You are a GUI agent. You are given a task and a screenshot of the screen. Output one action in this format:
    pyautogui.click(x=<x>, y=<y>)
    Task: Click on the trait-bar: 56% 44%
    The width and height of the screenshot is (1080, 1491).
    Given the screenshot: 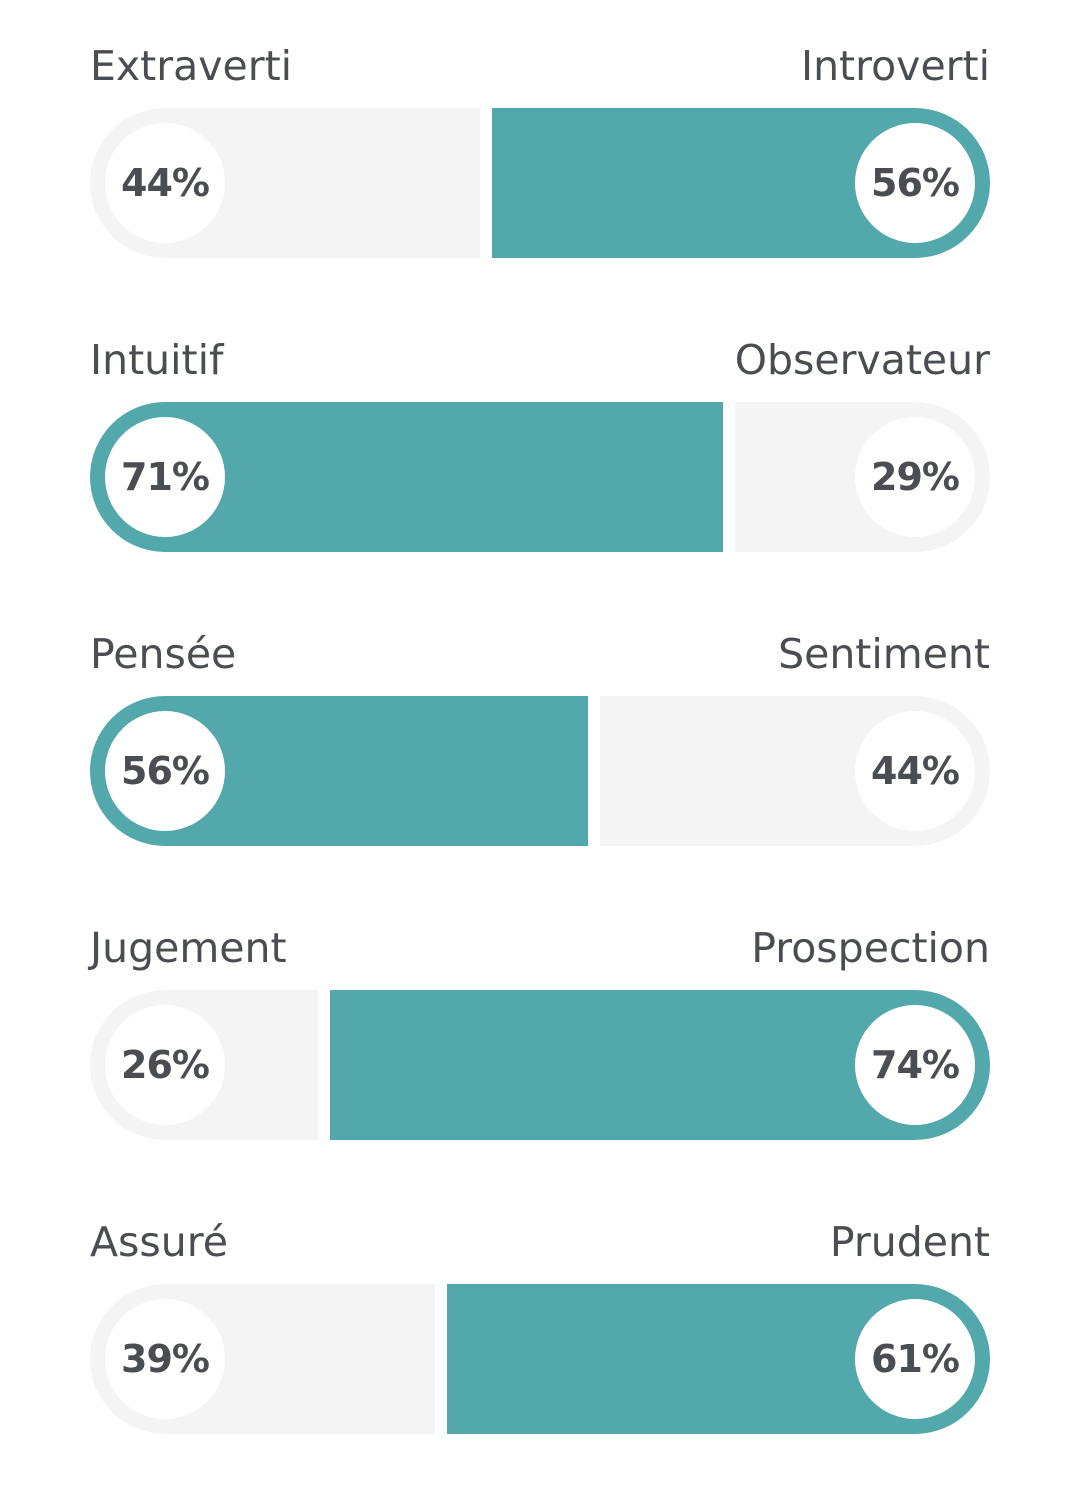 What is the action you would take?
    pyautogui.click(x=540, y=771)
    